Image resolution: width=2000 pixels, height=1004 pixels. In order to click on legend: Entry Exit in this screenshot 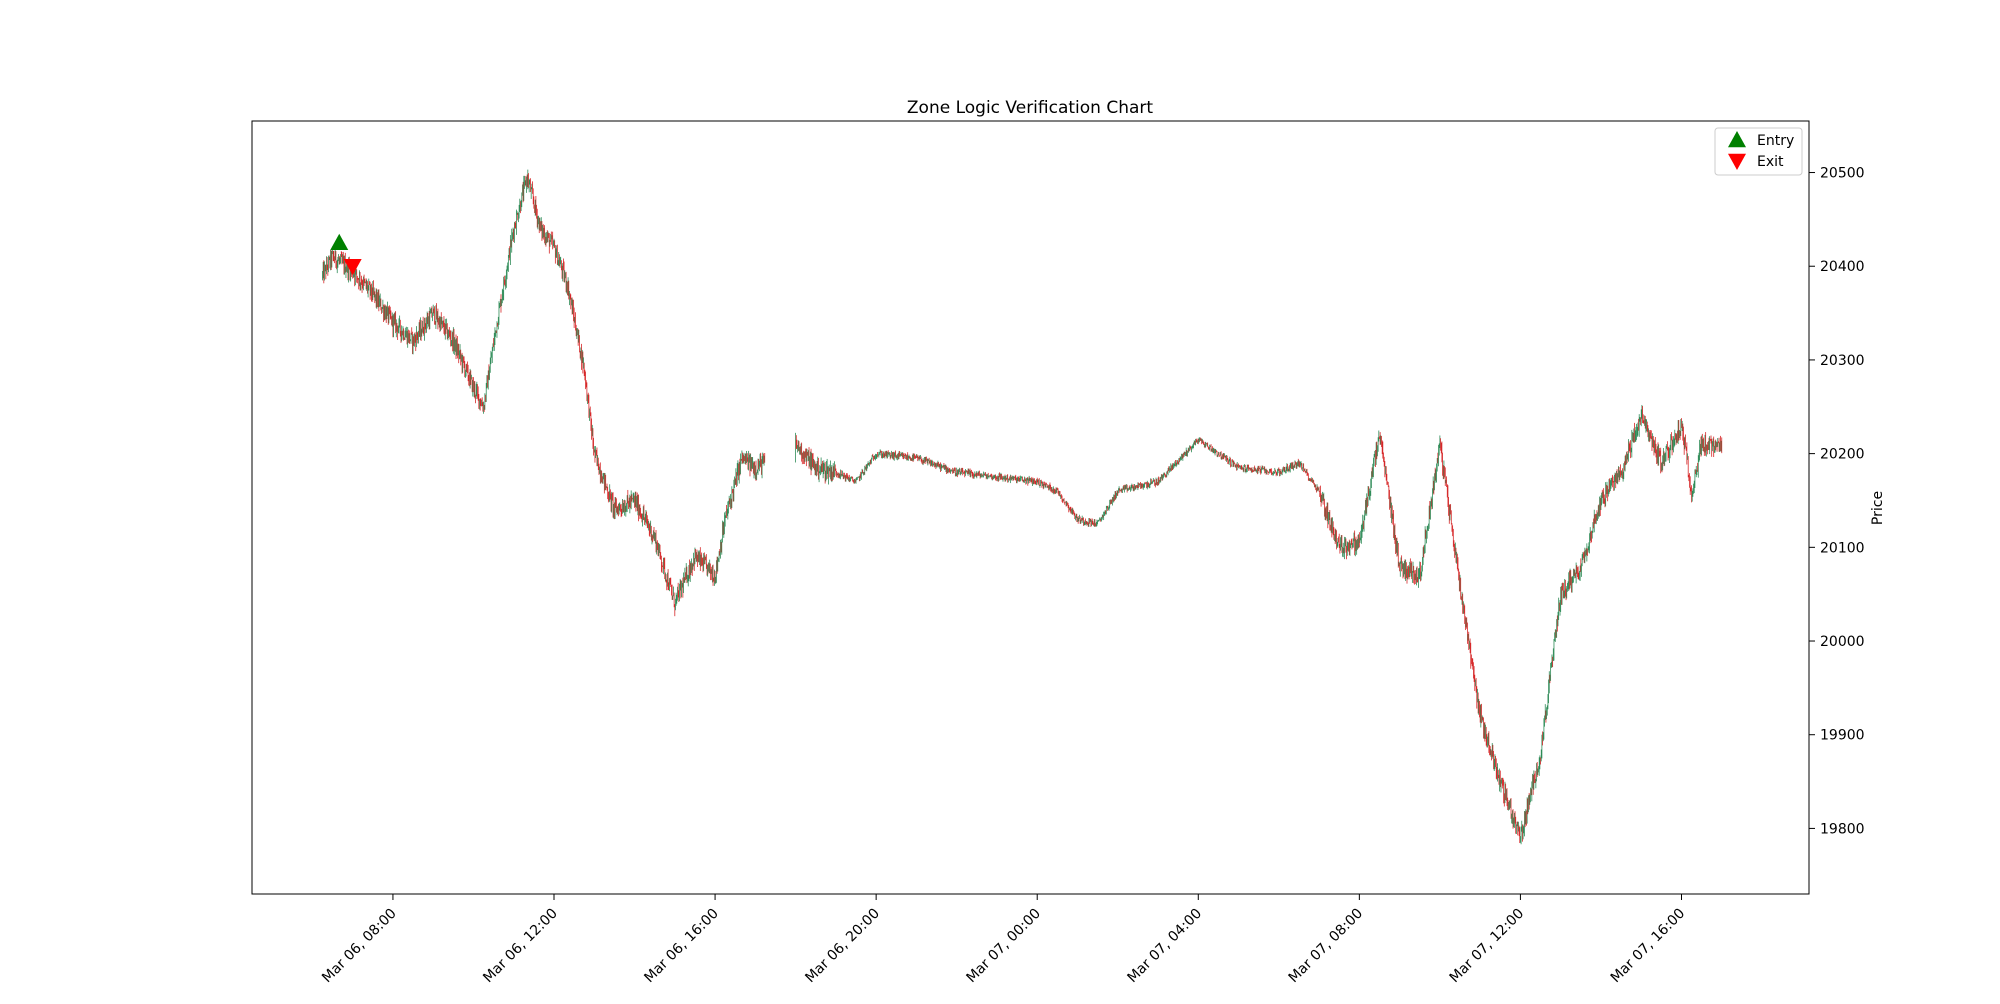, I will do `click(1758, 151)`.